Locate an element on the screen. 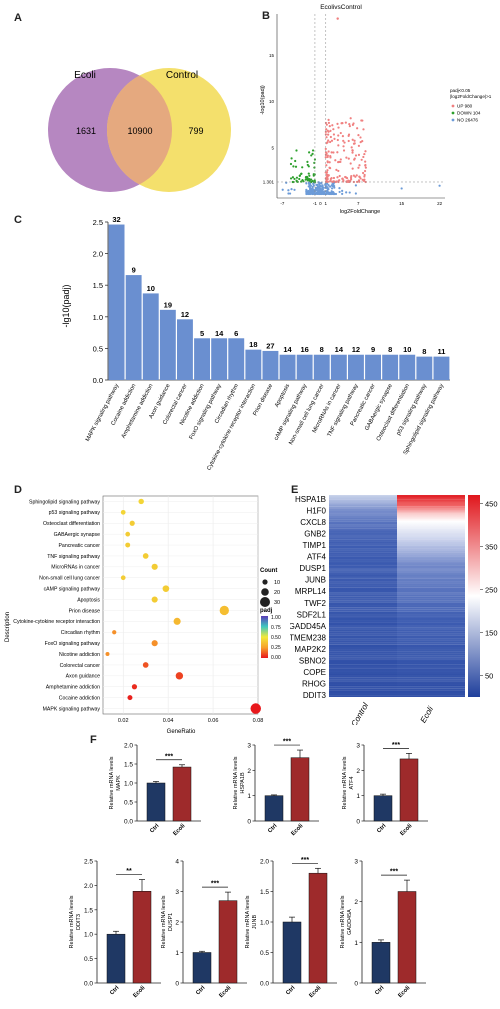  bar-count-label: 14 is located at coordinates (339, 349).